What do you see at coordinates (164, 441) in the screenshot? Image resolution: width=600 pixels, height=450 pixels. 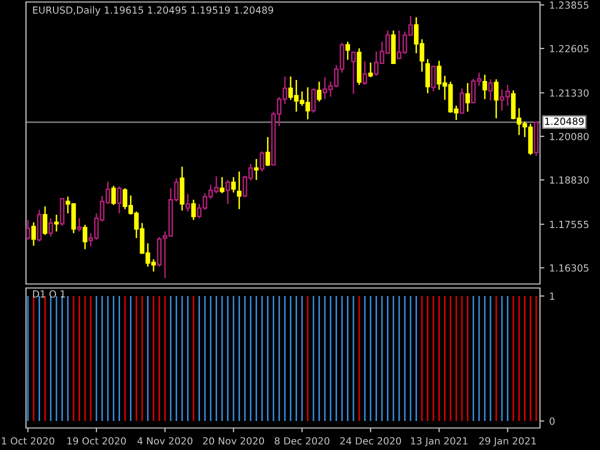 I see `x-tick-label: 4 Nov 2020` at bounding box center [164, 441].